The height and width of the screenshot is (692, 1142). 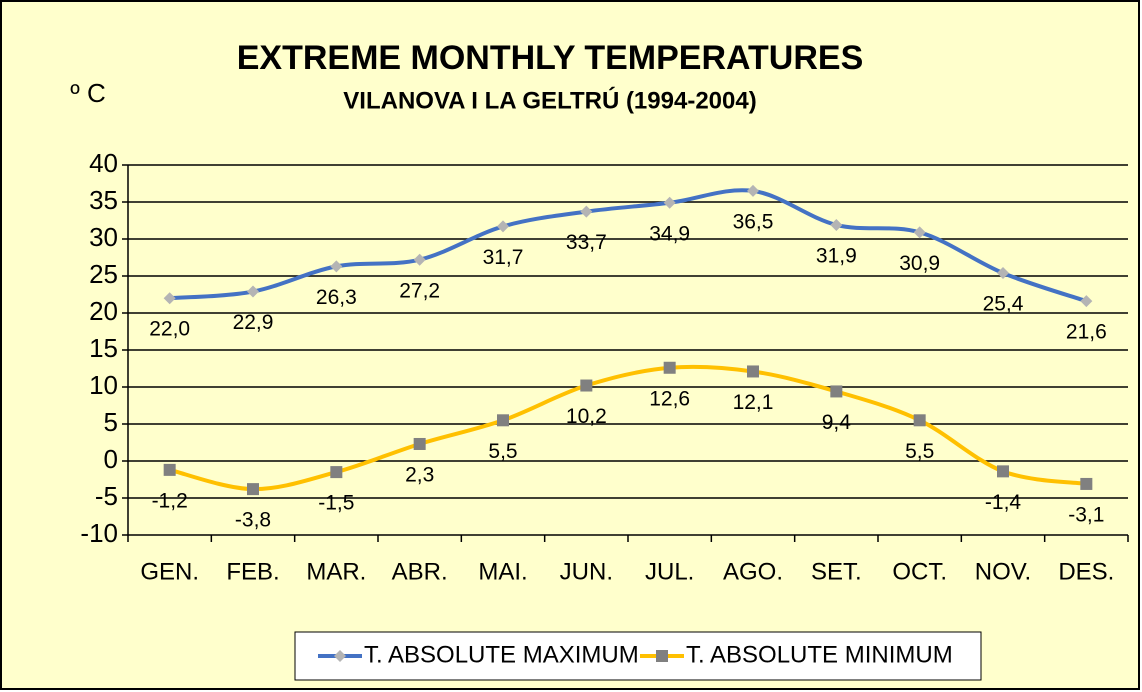 I want to click on data-label: 21,6, so click(x=1086, y=332).